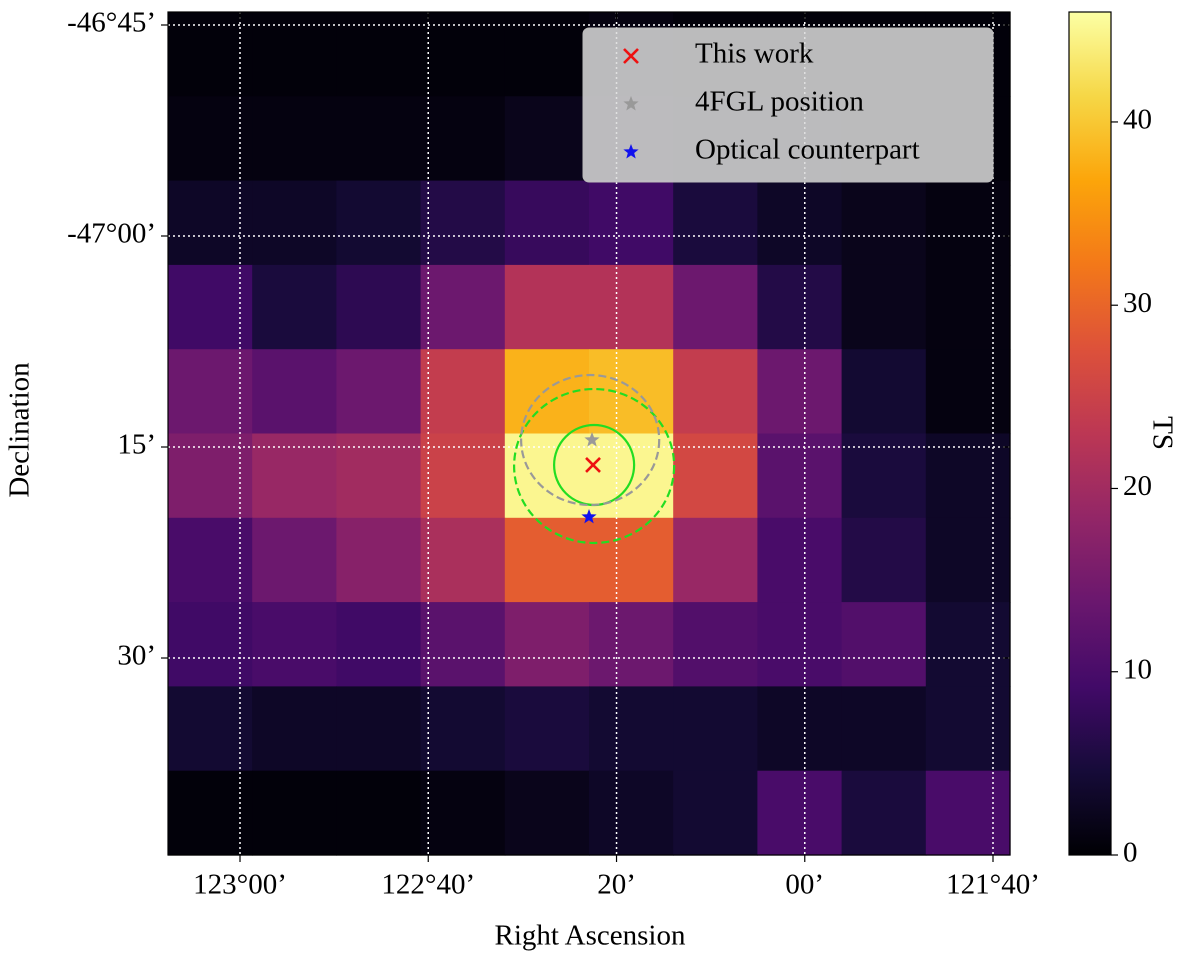 This screenshot has height=957, width=1200. I want to click on y-tick-label: -47°00’, so click(111, 234).